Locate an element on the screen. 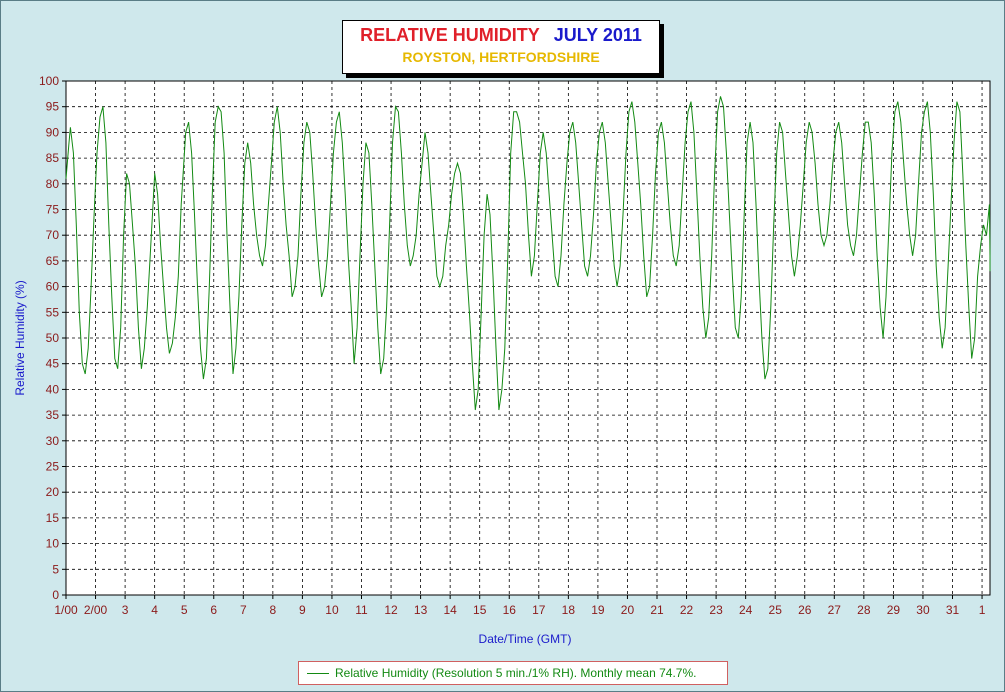 This screenshot has height=692, width=1005. x-tick-label: 25 is located at coordinates (776, 610).